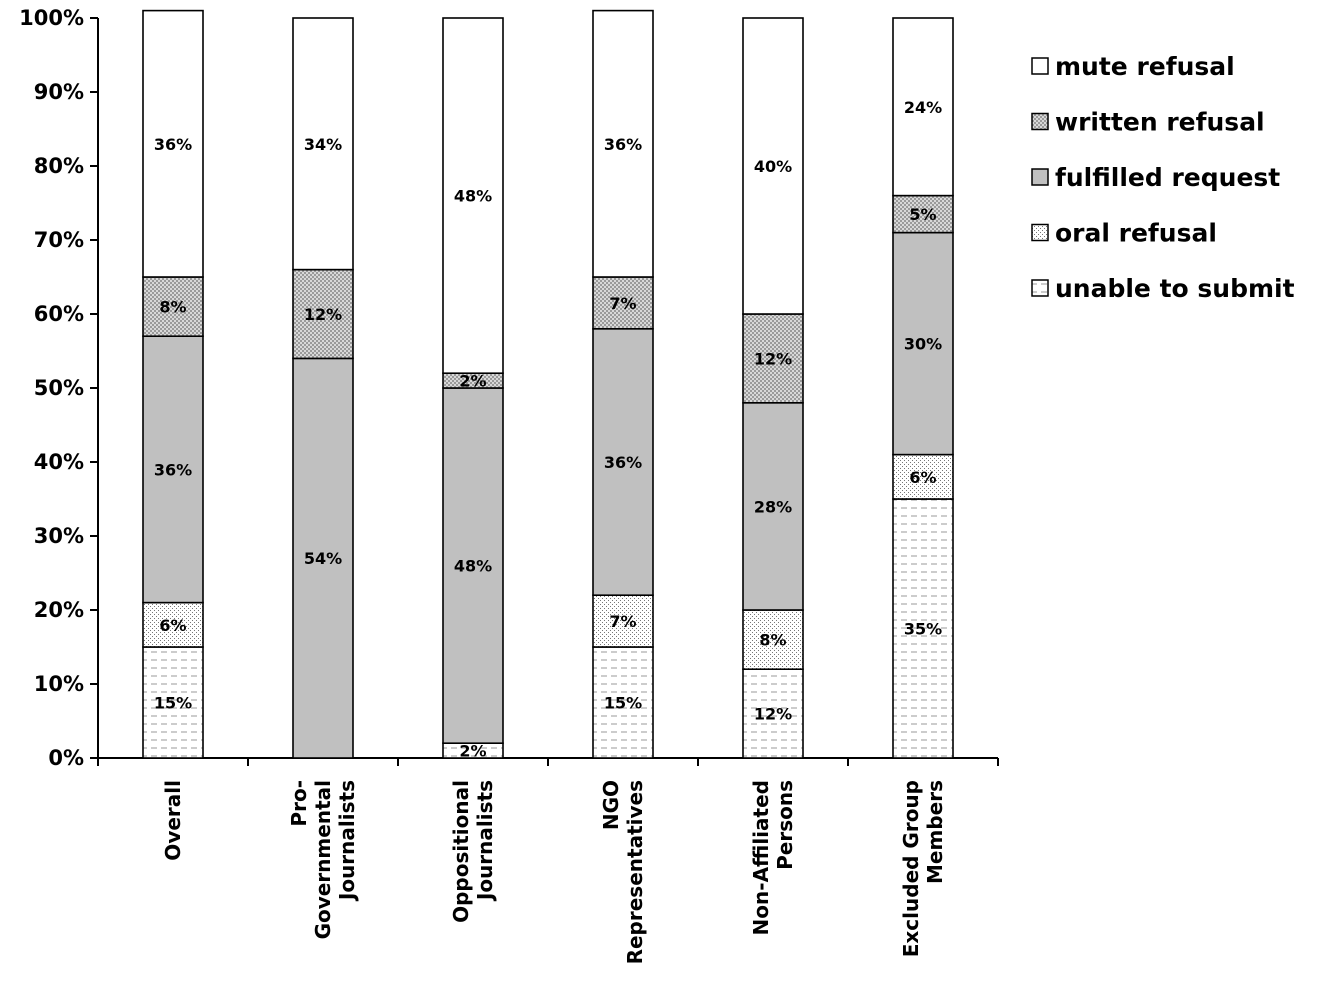  I want to click on legend-label-fulfilled-request: fulfilled request, so click(1167, 177).